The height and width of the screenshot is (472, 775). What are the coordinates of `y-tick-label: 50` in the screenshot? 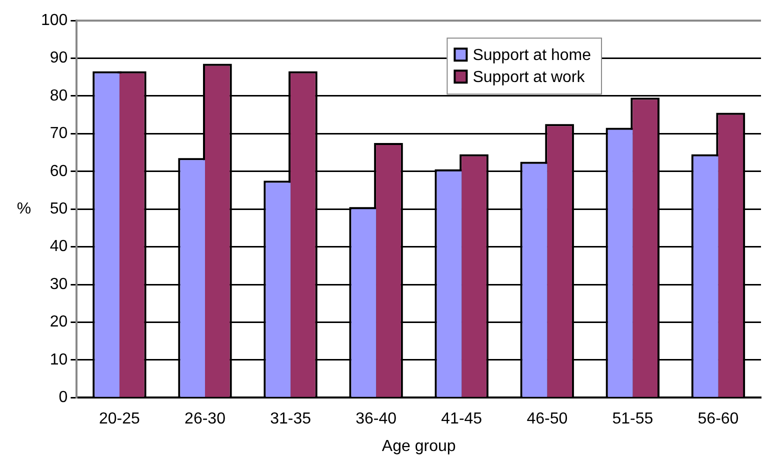 It's located at (59, 209).